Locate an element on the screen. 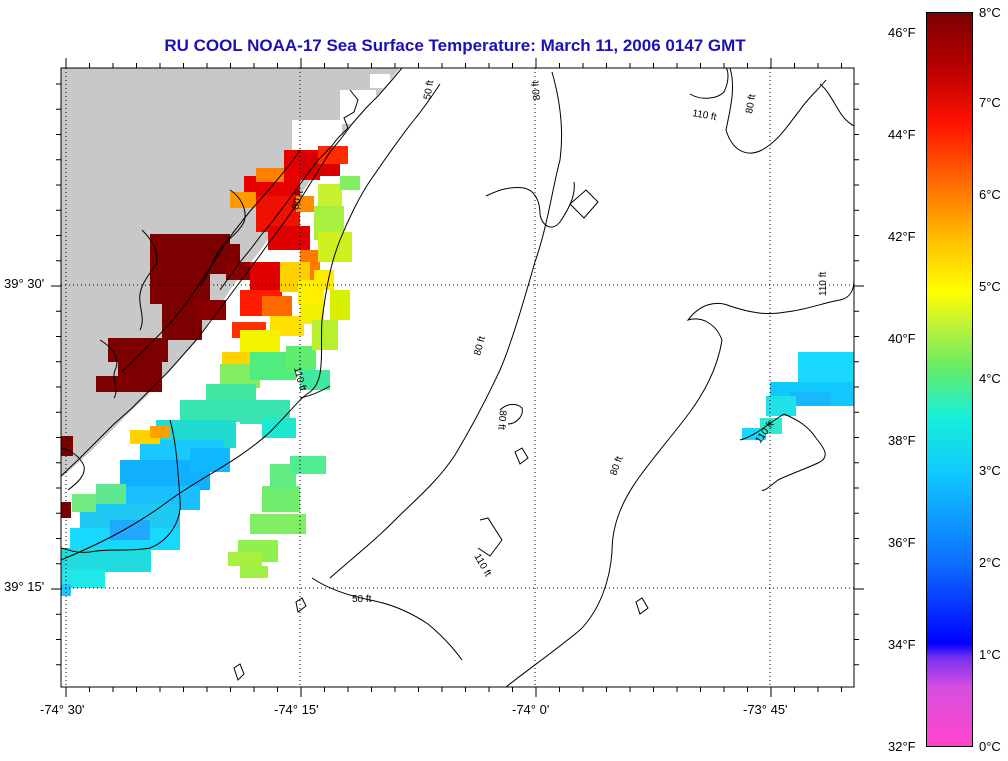 This screenshot has height=761, width=1008. colorbar-f-label: 40°F is located at coordinates (902, 338).